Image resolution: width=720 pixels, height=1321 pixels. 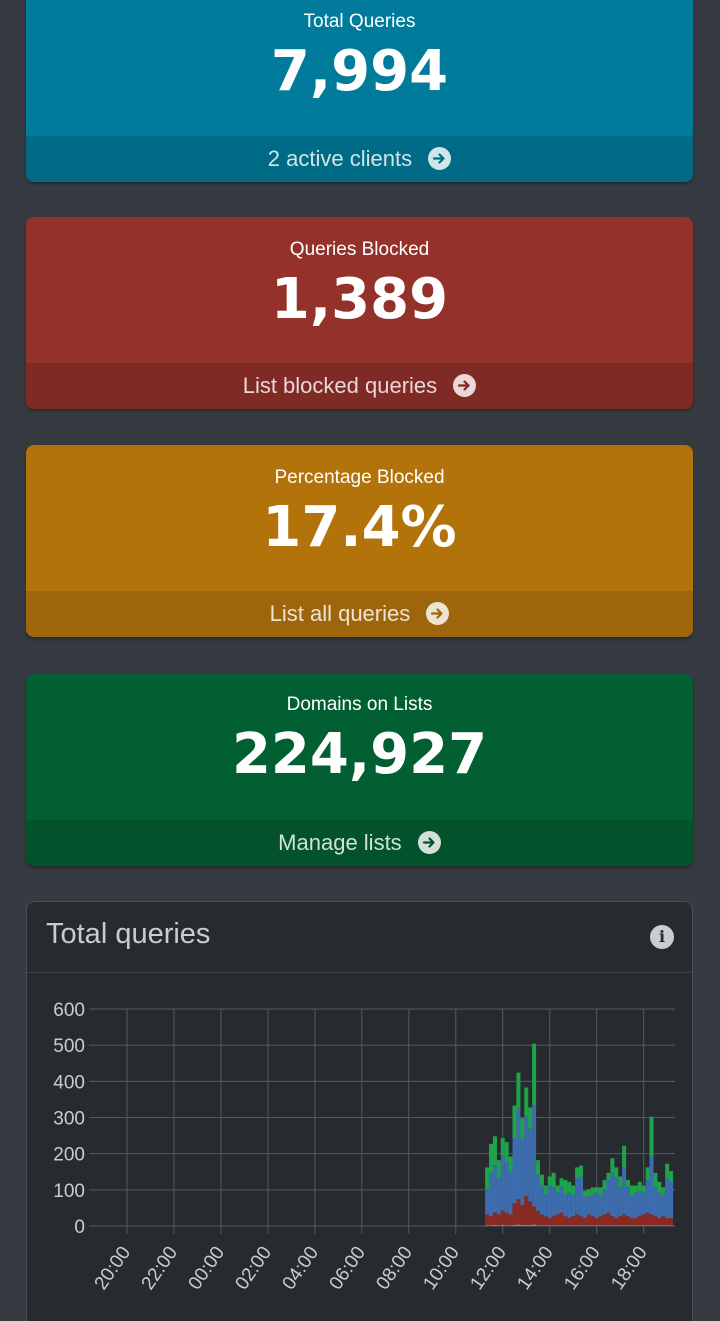 I want to click on manage-lists-link: Manage lists, so click(x=359, y=843).